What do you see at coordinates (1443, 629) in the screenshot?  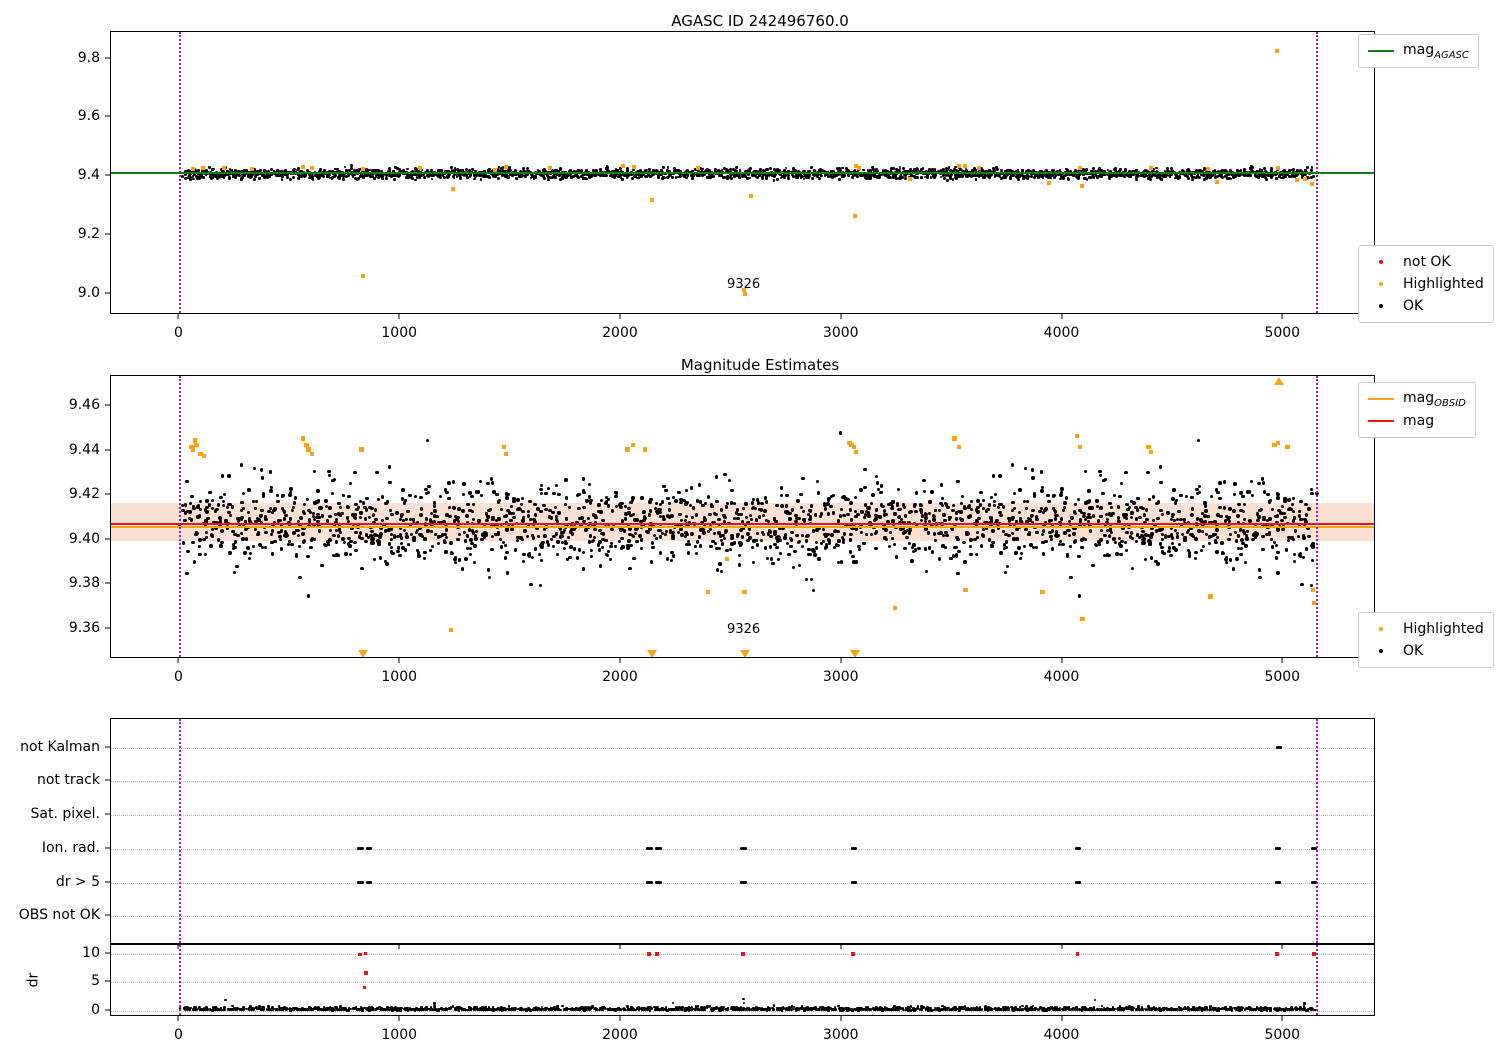 I see `legend-label: Highlighted` at bounding box center [1443, 629].